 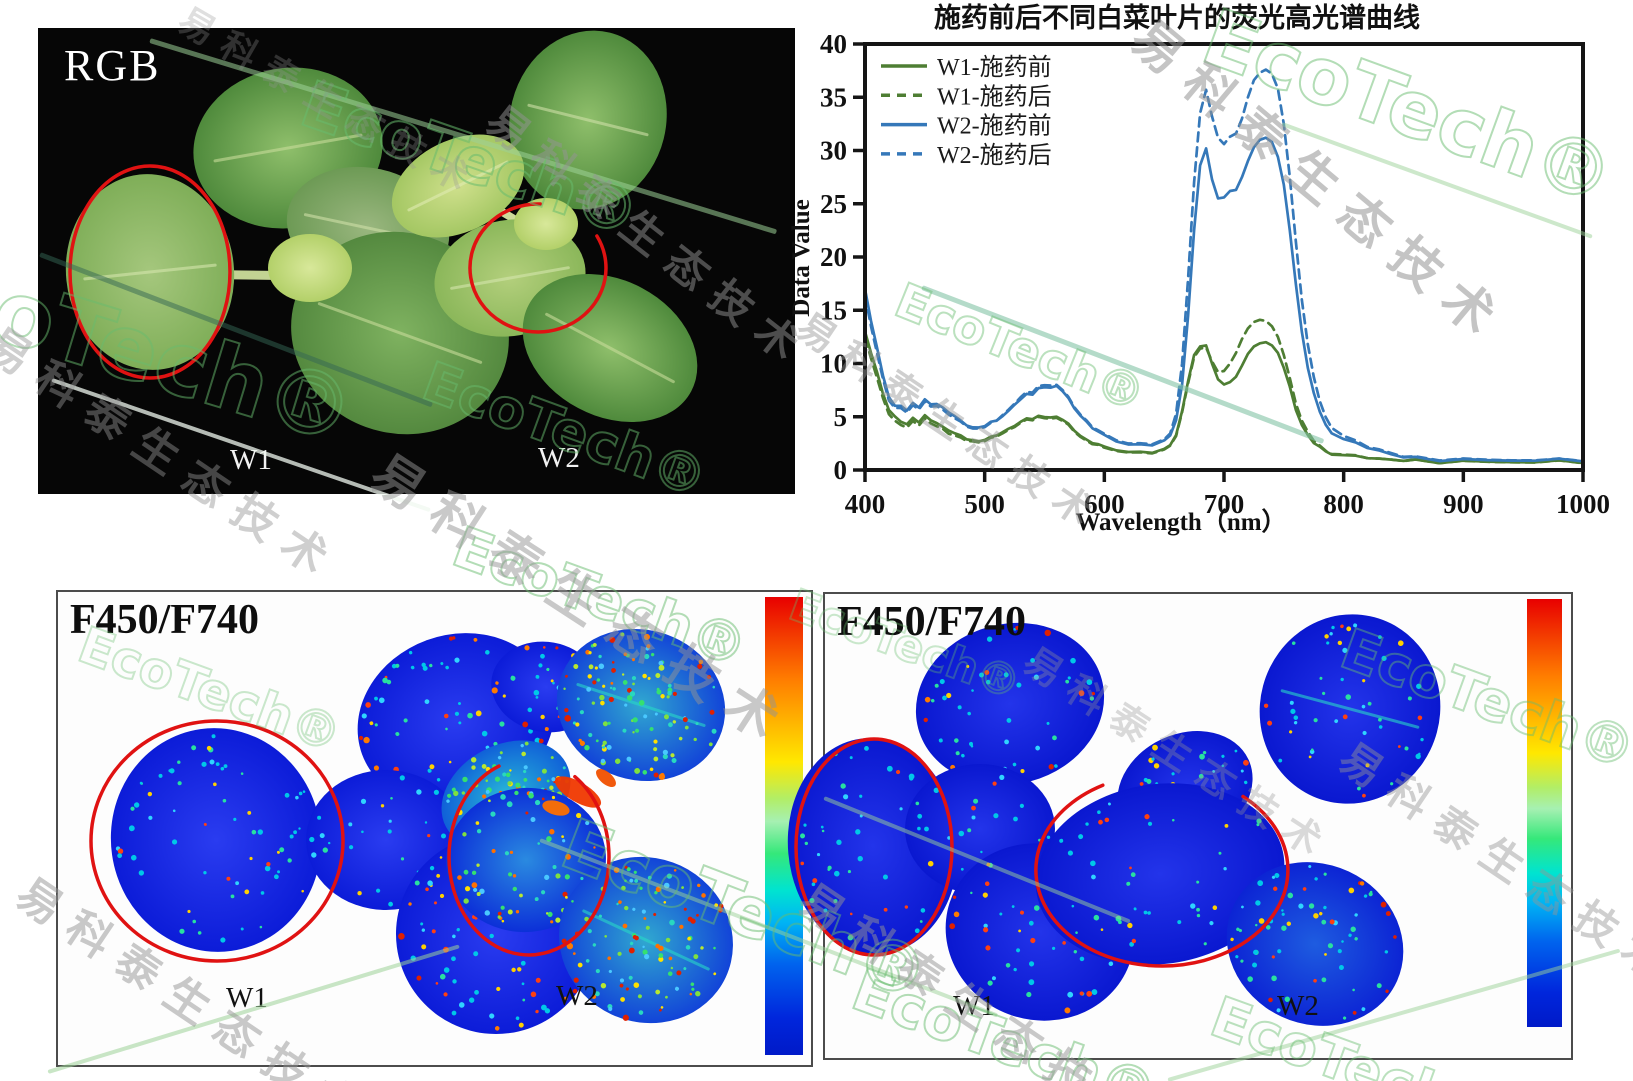 I want to click on ratio-left-label-w2: W2, so click(x=577, y=996).